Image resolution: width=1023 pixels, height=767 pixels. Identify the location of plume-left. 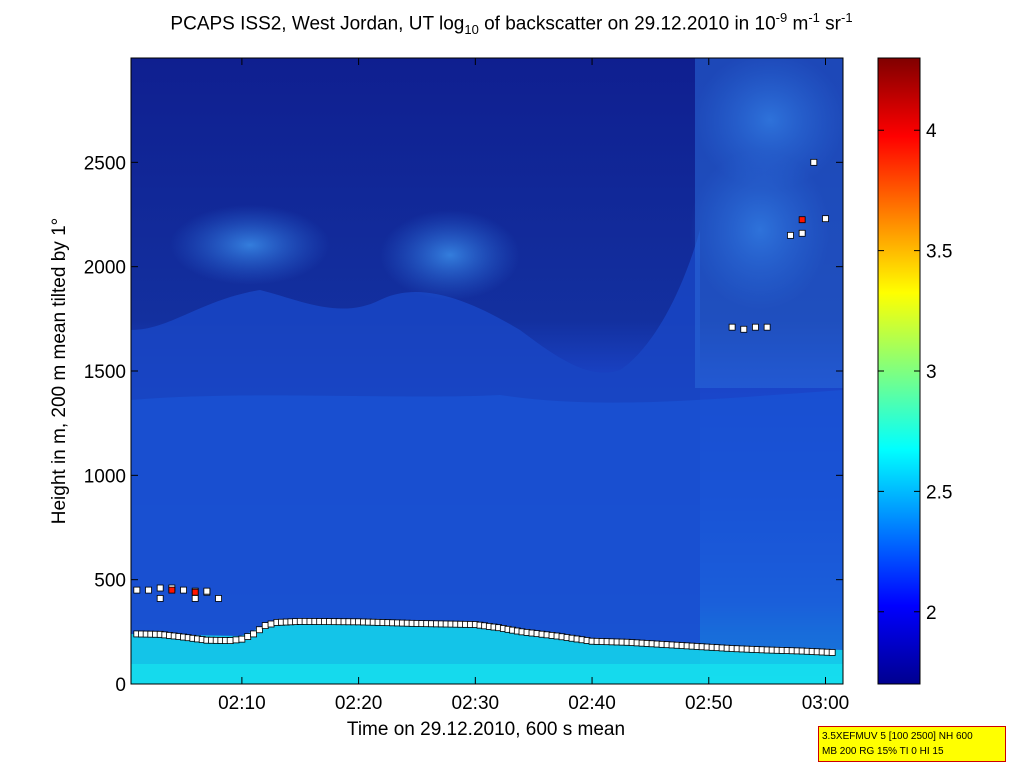
(250, 245).